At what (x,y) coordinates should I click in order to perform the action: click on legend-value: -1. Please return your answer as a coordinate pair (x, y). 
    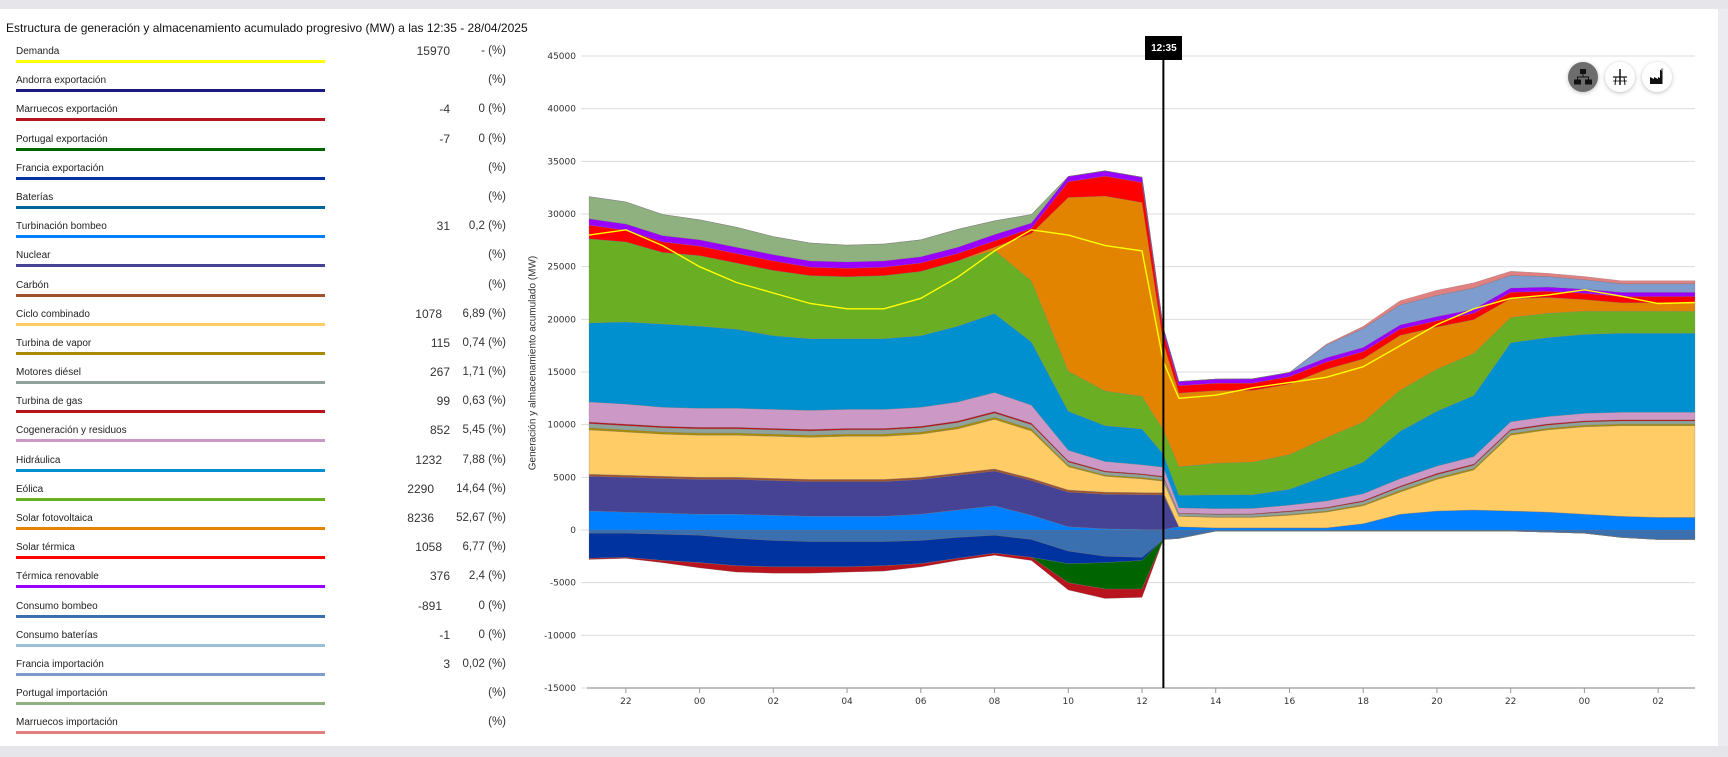
    Looking at the image, I should click on (444, 634).